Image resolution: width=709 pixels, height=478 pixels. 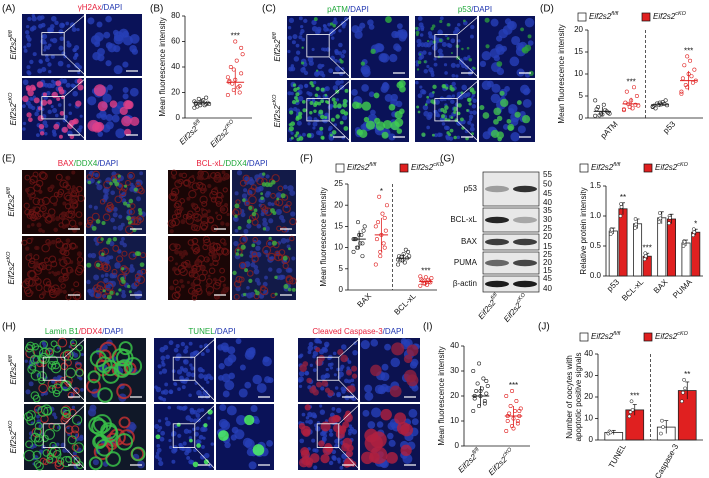 What do you see at coordinates (235, 36) in the screenshot?
I see `significance: ***` at bounding box center [235, 36].